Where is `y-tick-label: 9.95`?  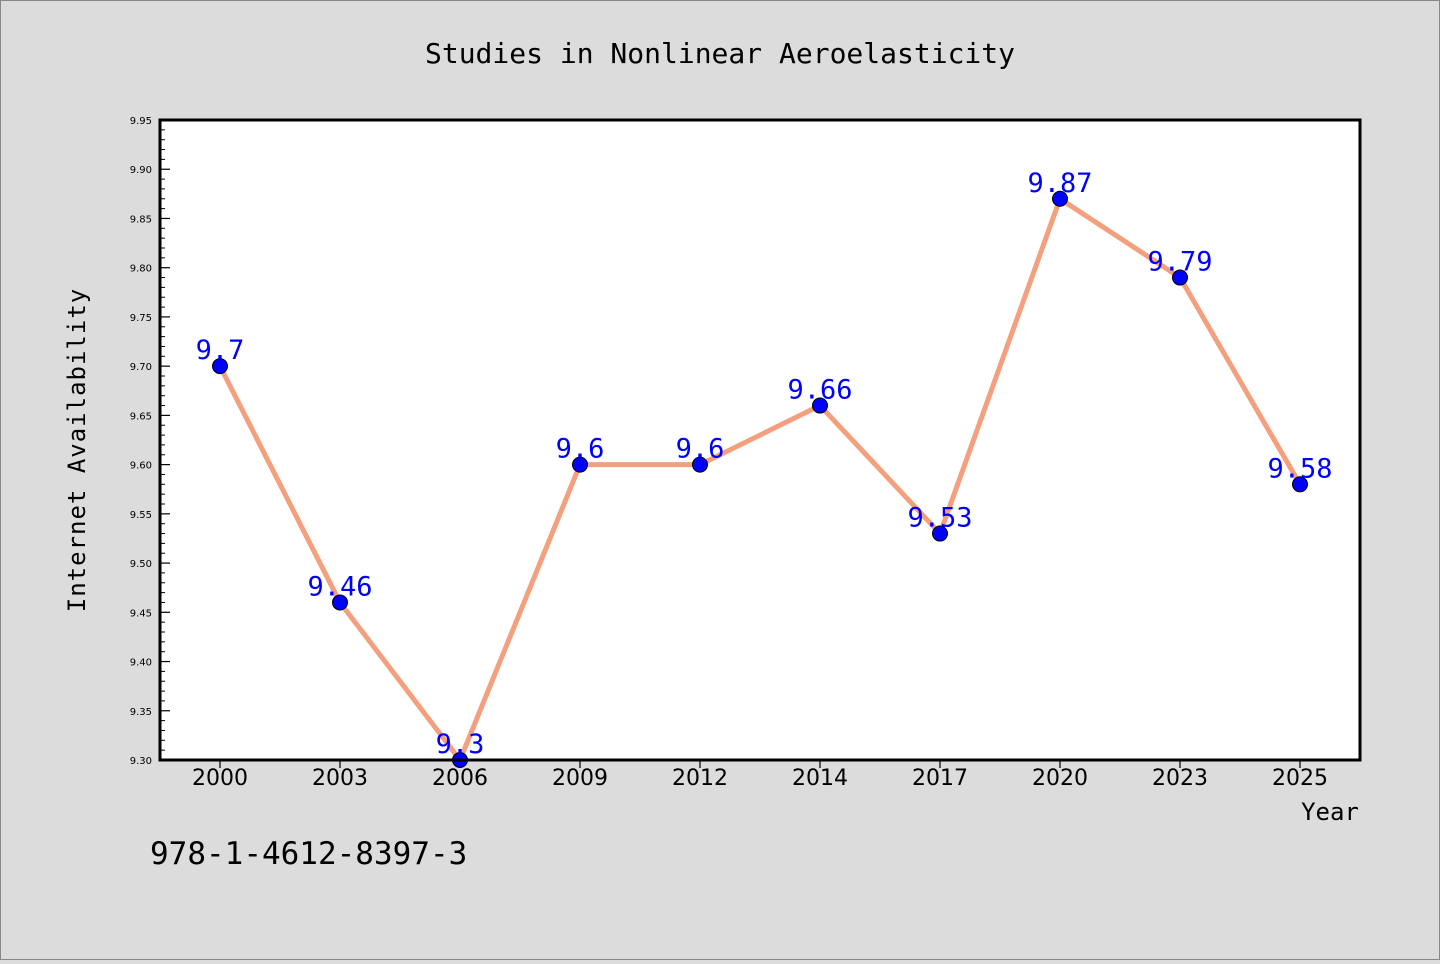 y-tick-label: 9.95 is located at coordinates (141, 121).